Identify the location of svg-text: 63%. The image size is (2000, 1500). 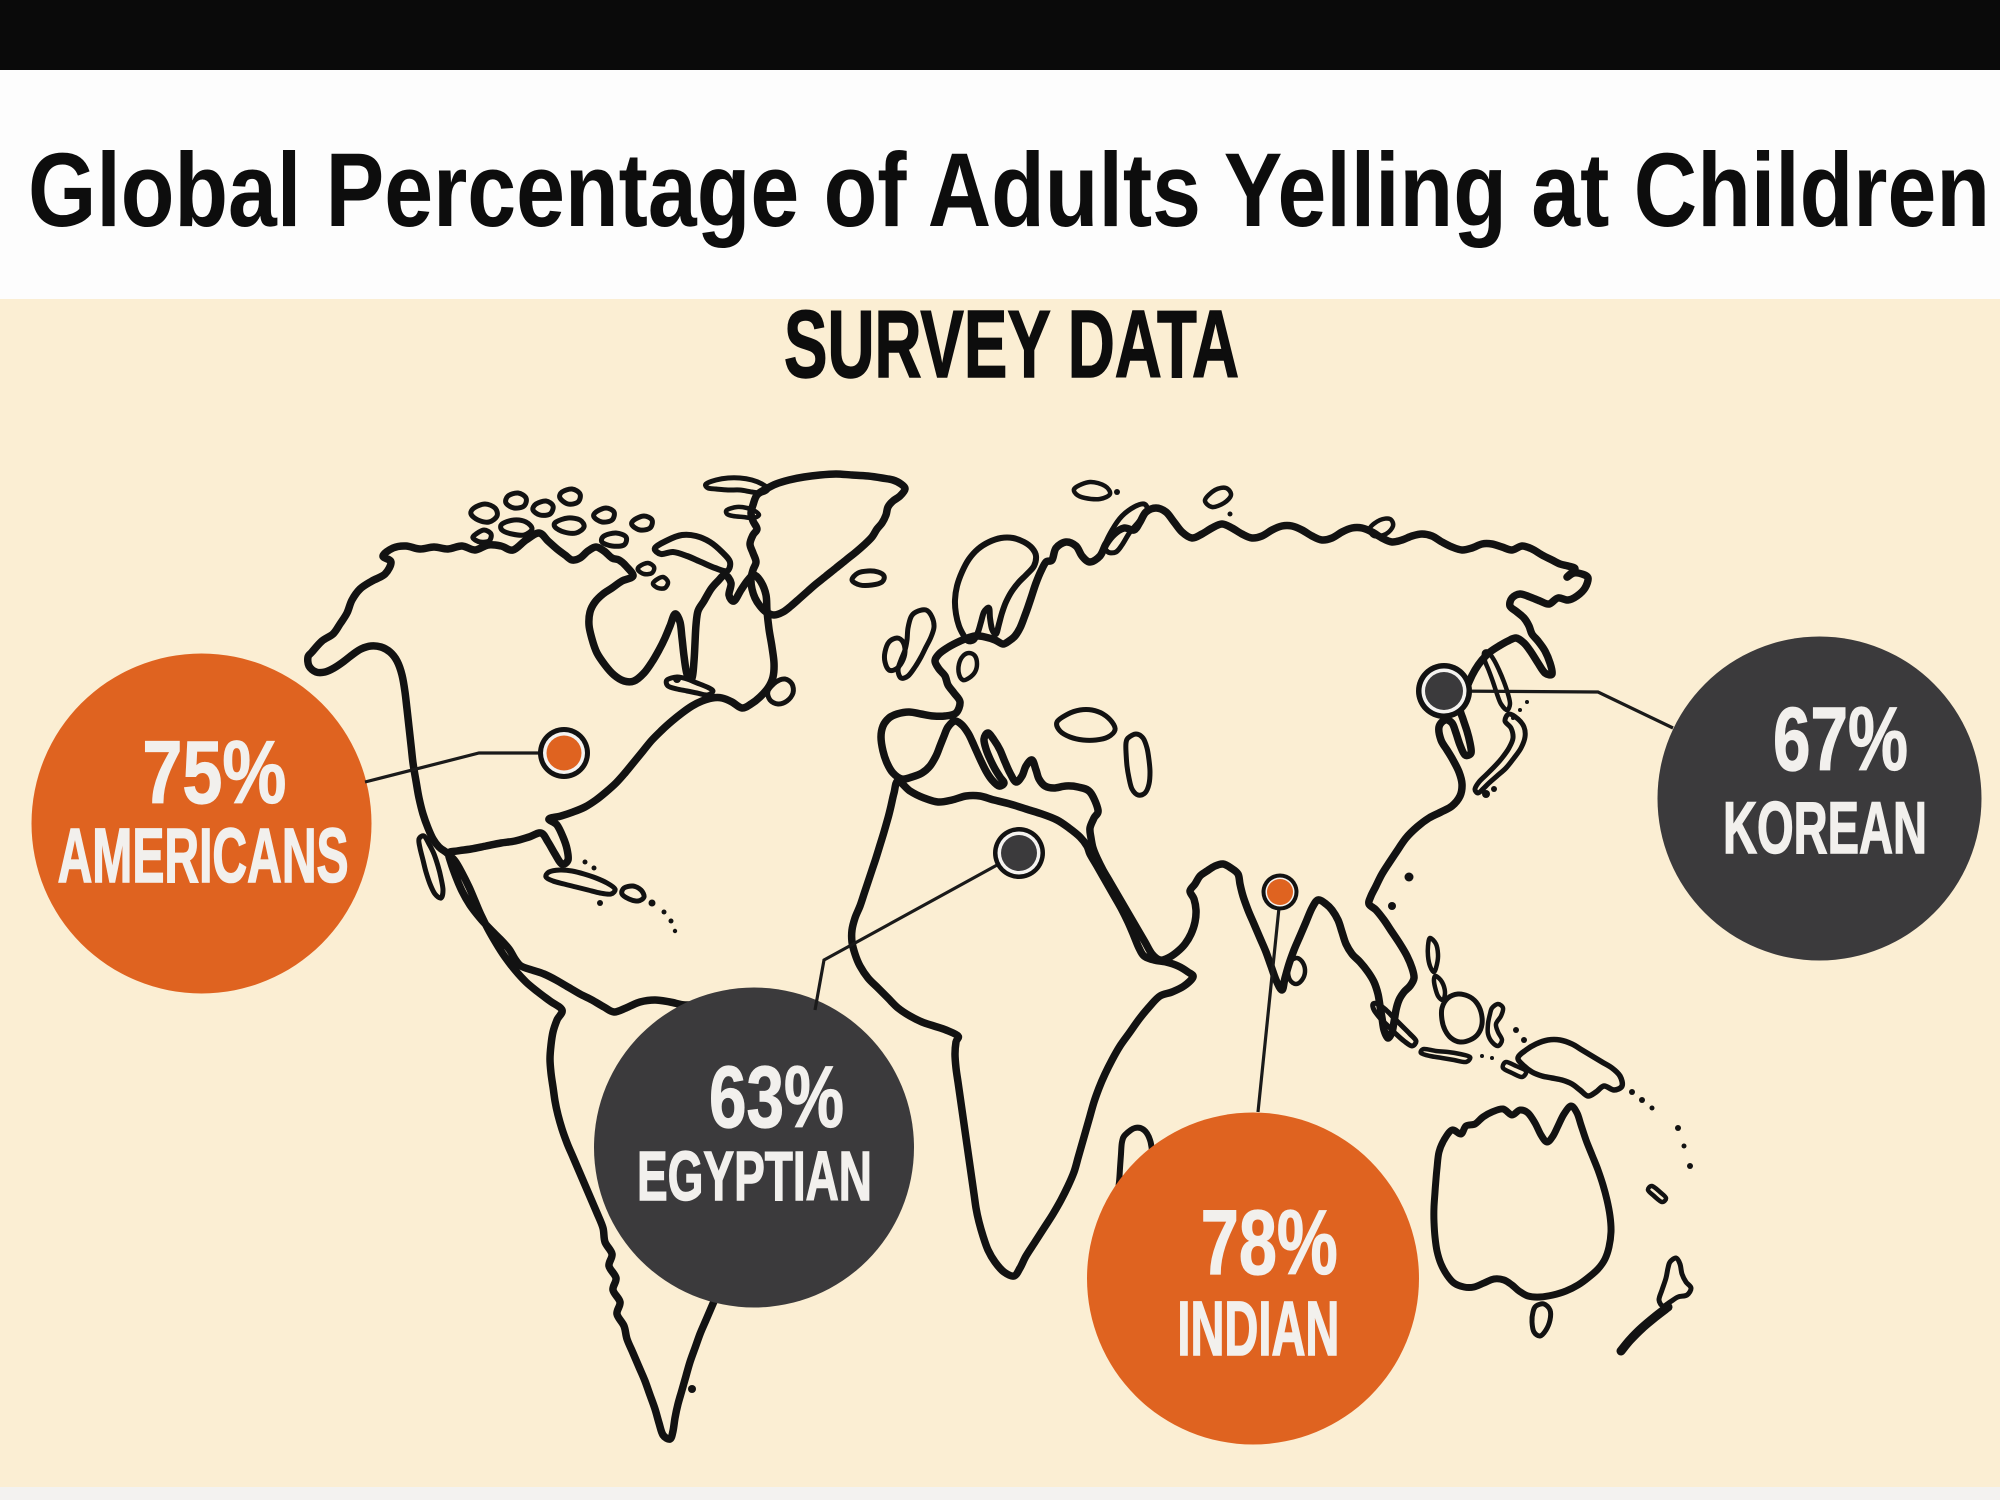
(776, 1097).